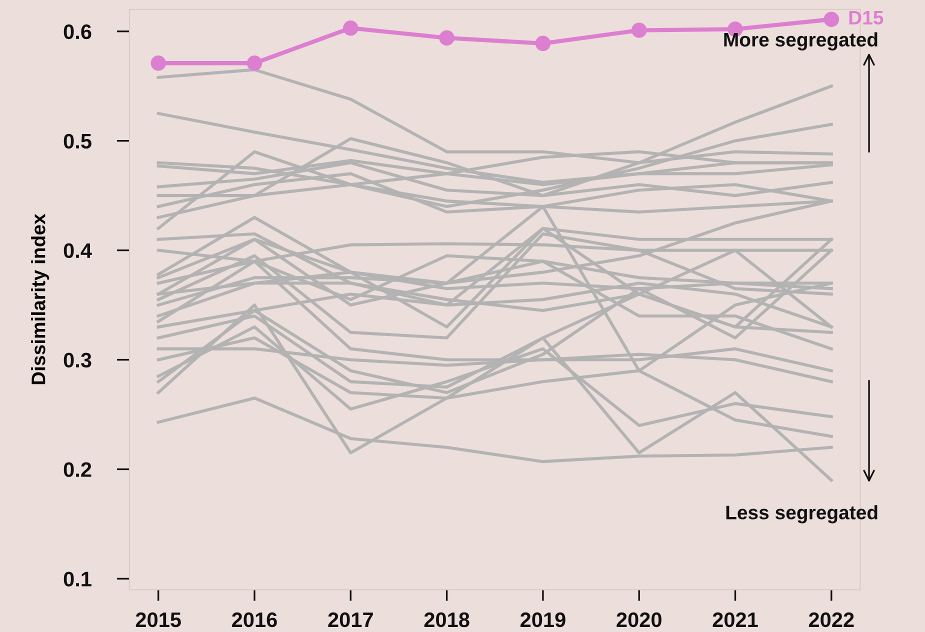  I want to click on x-tick-label: 2017, so click(350, 620).